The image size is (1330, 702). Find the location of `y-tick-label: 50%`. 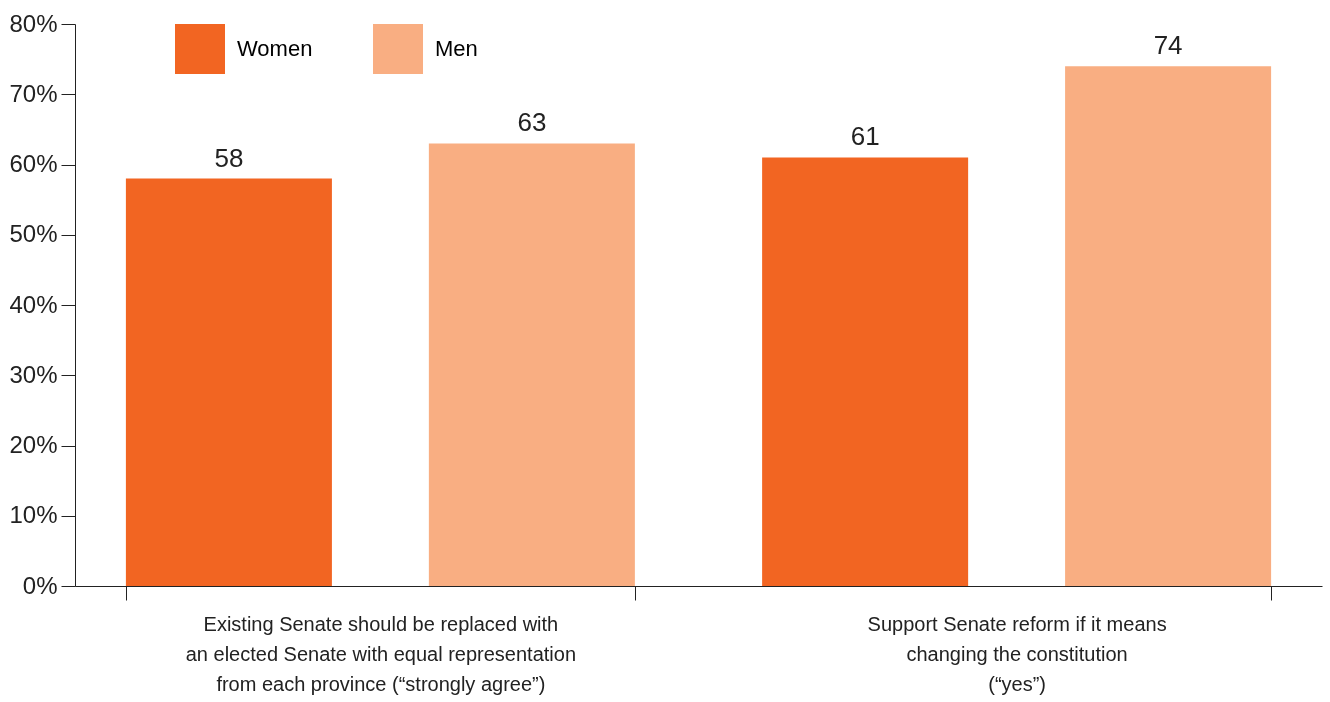

y-tick-label: 50% is located at coordinates (33, 234).